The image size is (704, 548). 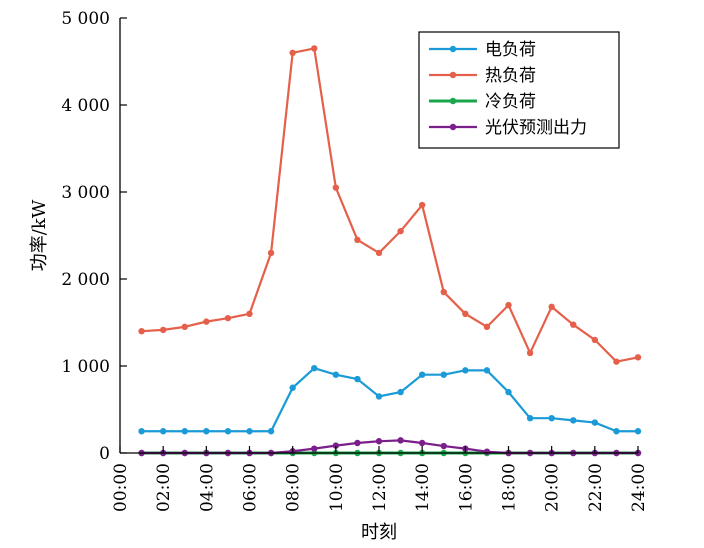 What do you see at coordinates (596, 487) in the screenshot?
I see `x-tick-label: 22:00` at bounding box center [596, 487].